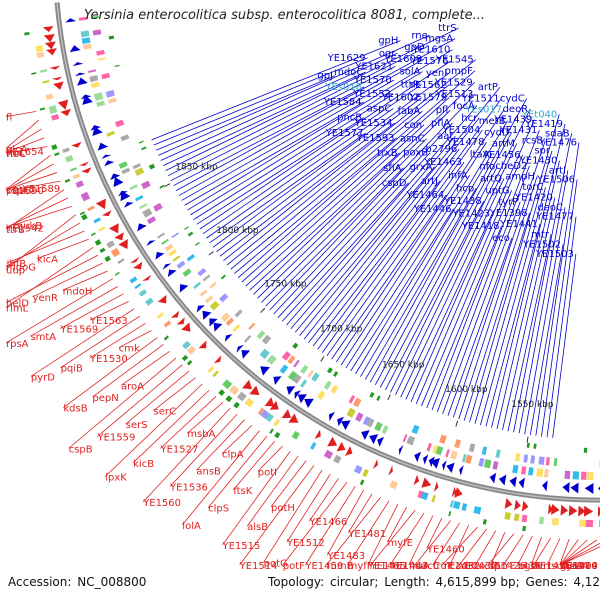  Describe the element at coordinates (267, 472) in the screenshot. I see `gene-label-reverse: potI` at that location.